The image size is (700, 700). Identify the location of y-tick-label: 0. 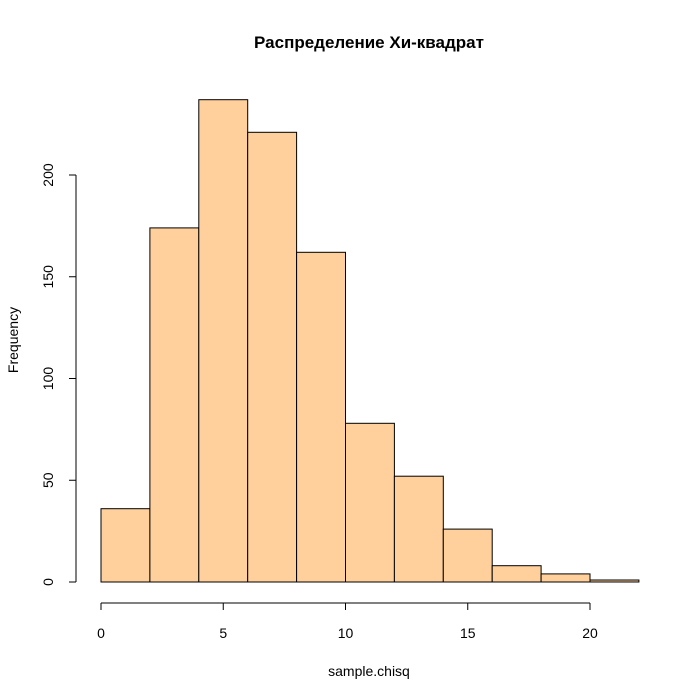
(48, 582).